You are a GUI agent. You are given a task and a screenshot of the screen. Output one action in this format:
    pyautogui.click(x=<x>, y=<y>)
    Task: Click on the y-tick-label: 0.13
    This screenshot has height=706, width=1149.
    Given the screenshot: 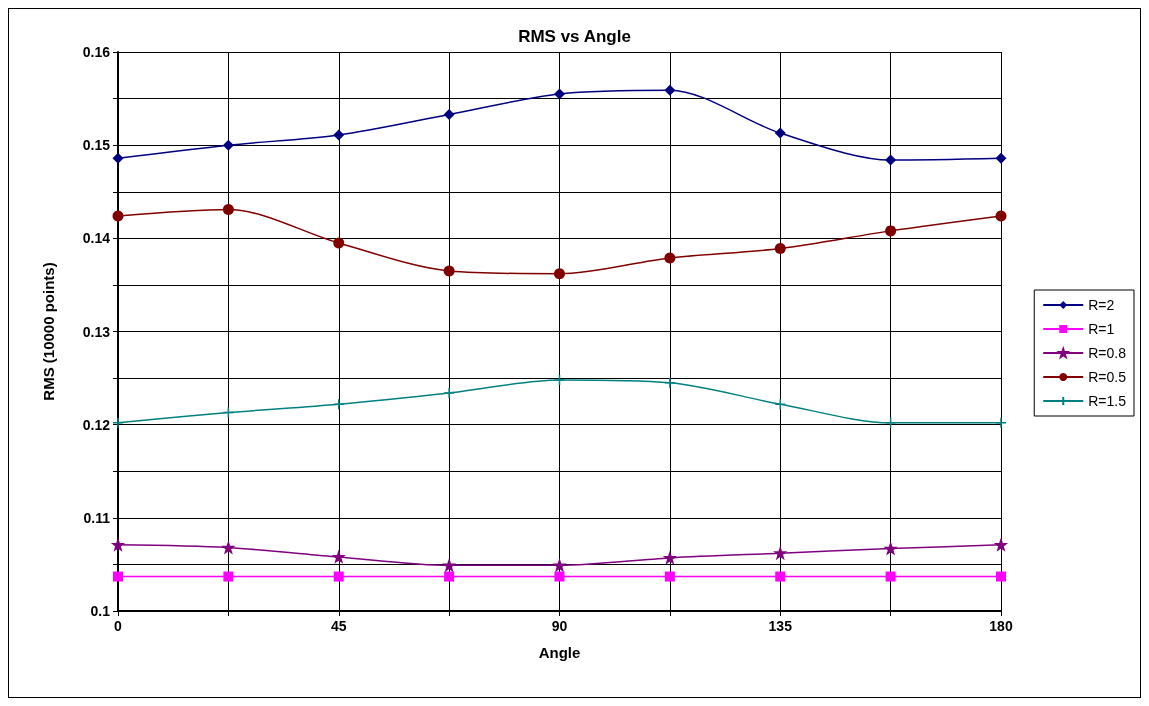 What is the action you would take?
    pyautogui.click(x=96, y=331)
    